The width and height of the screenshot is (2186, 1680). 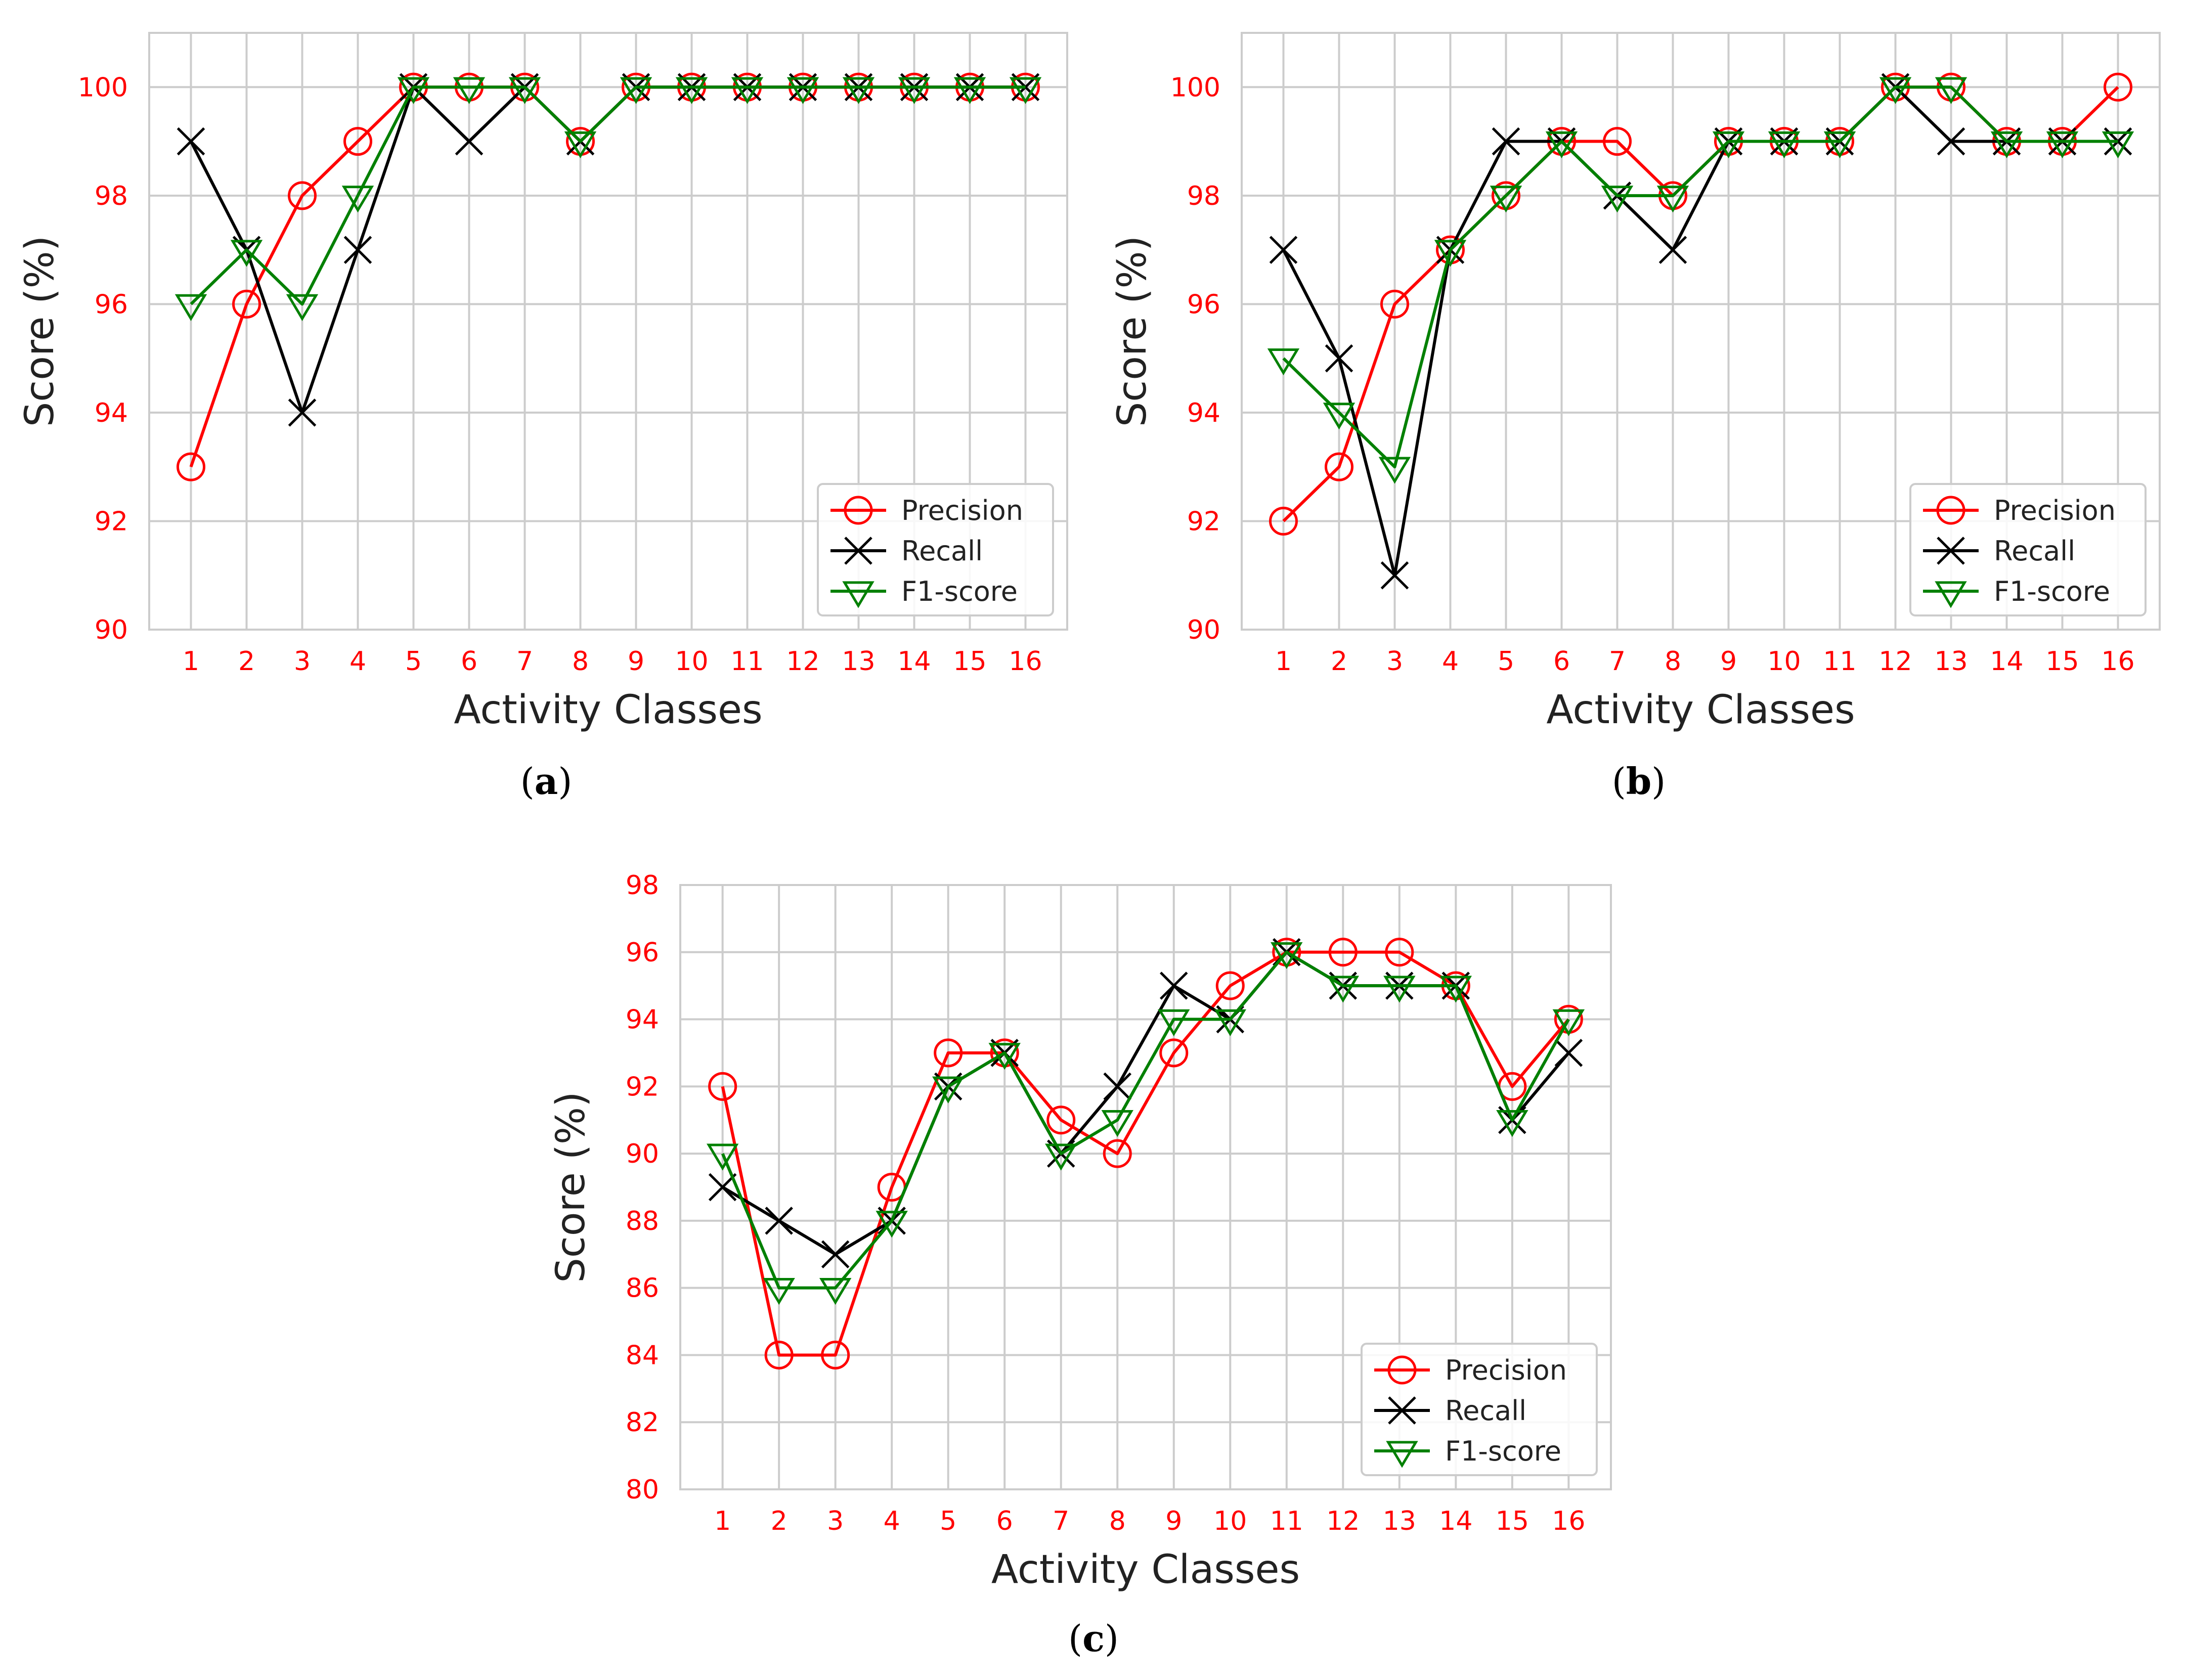 I want to click on caption-part: b, so click(x=1638, y=781).